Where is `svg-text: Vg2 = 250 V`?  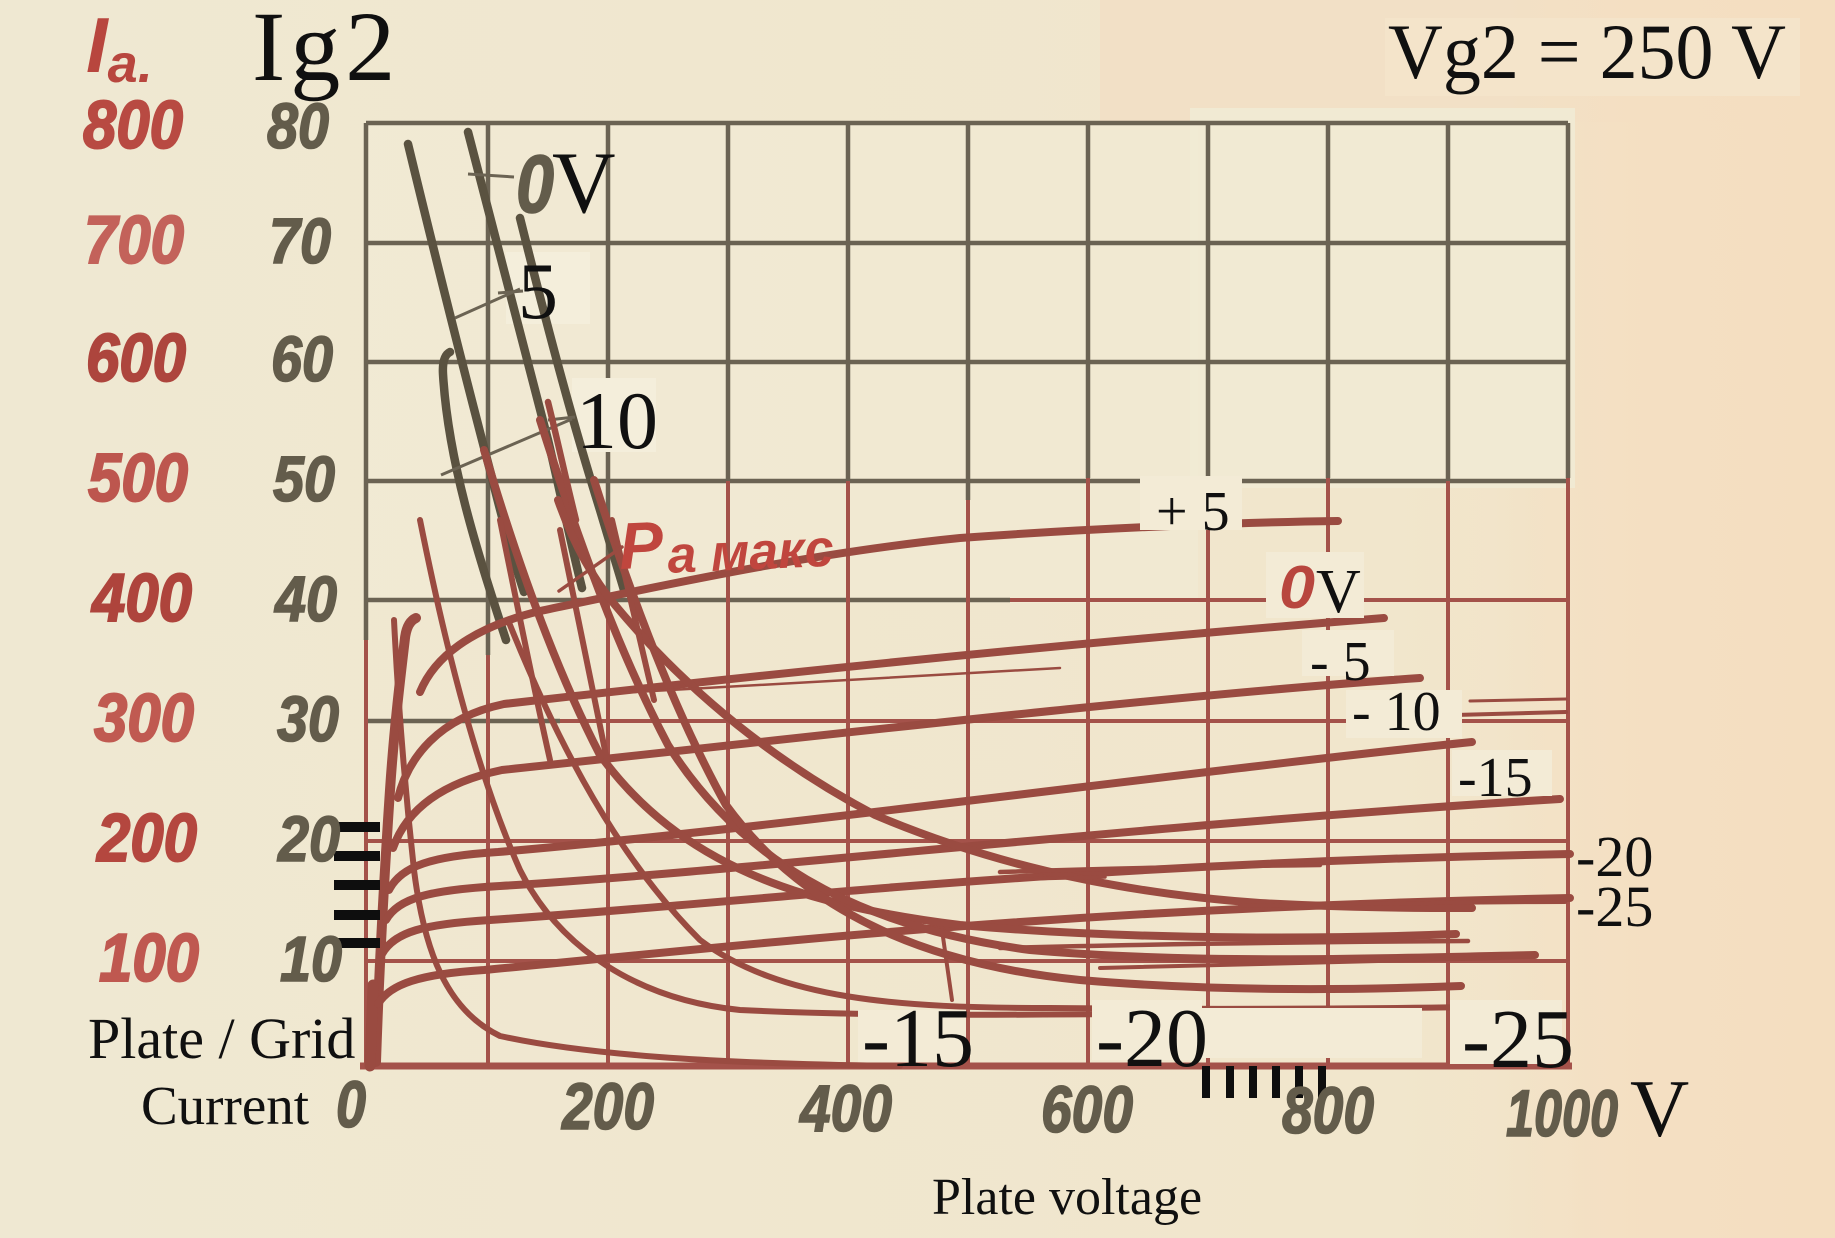
svg-text: Vg2 = 250 V is located at coordinates (1587, 51).